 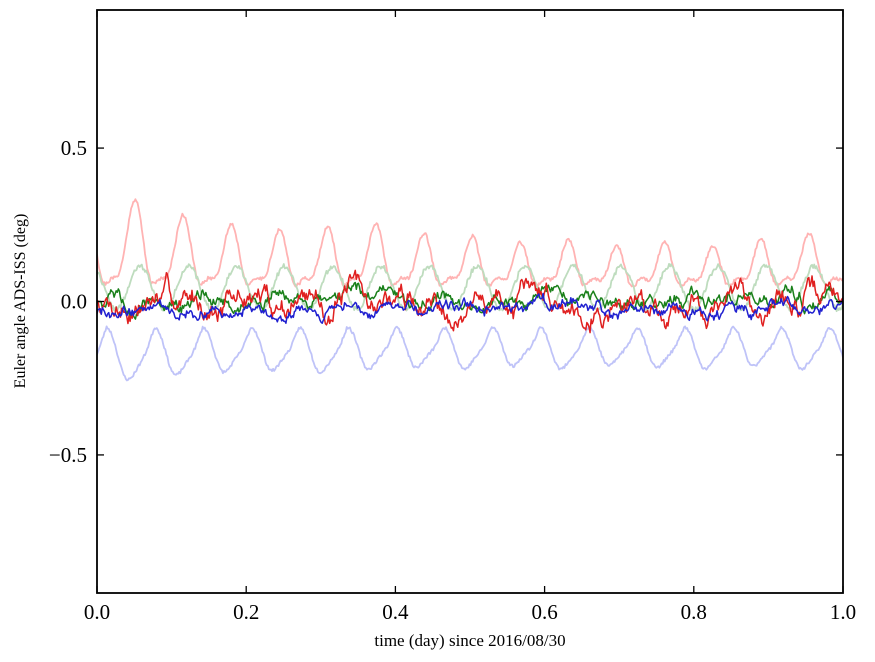 I want to click on x-tick-label: 0.2, so click(x=246, y=612).